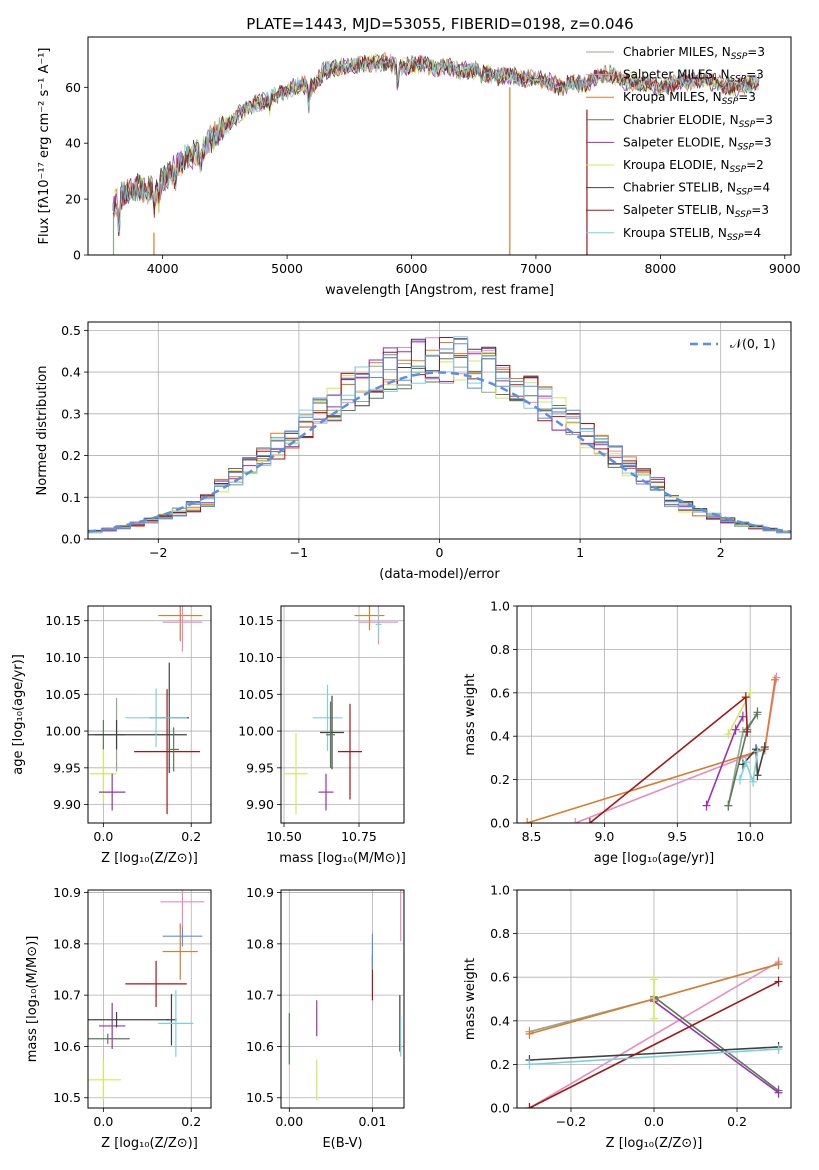  I want to click on y-tick-label: 10.10, so click(256, 657).